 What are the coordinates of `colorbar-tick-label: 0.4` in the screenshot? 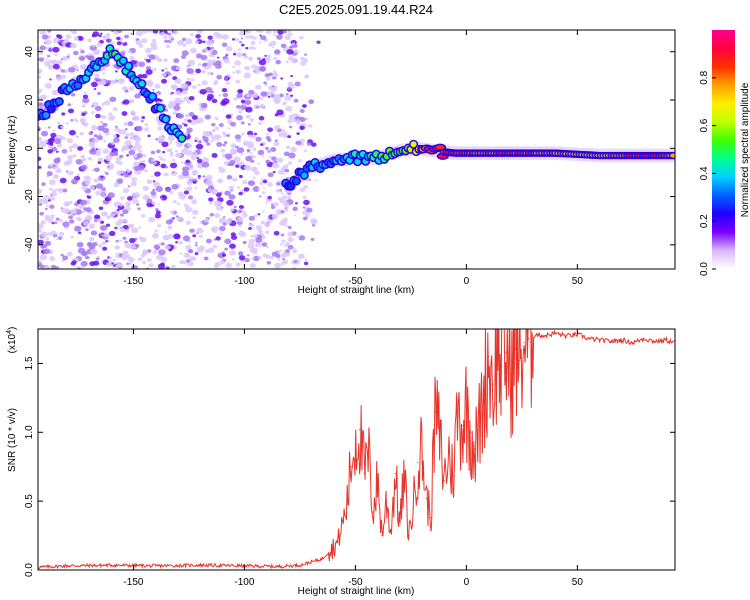 It's located at (704, 173).